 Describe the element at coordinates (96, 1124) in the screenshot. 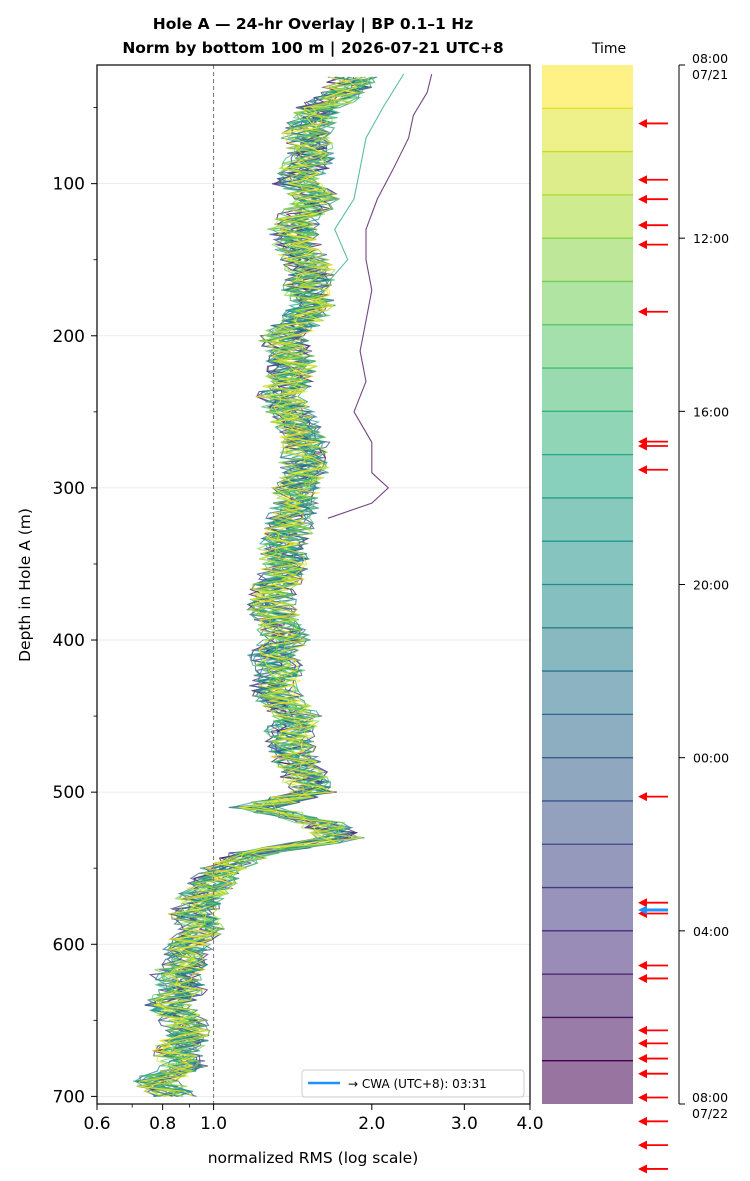

I see `x-tick-label: 0.6` at that location.